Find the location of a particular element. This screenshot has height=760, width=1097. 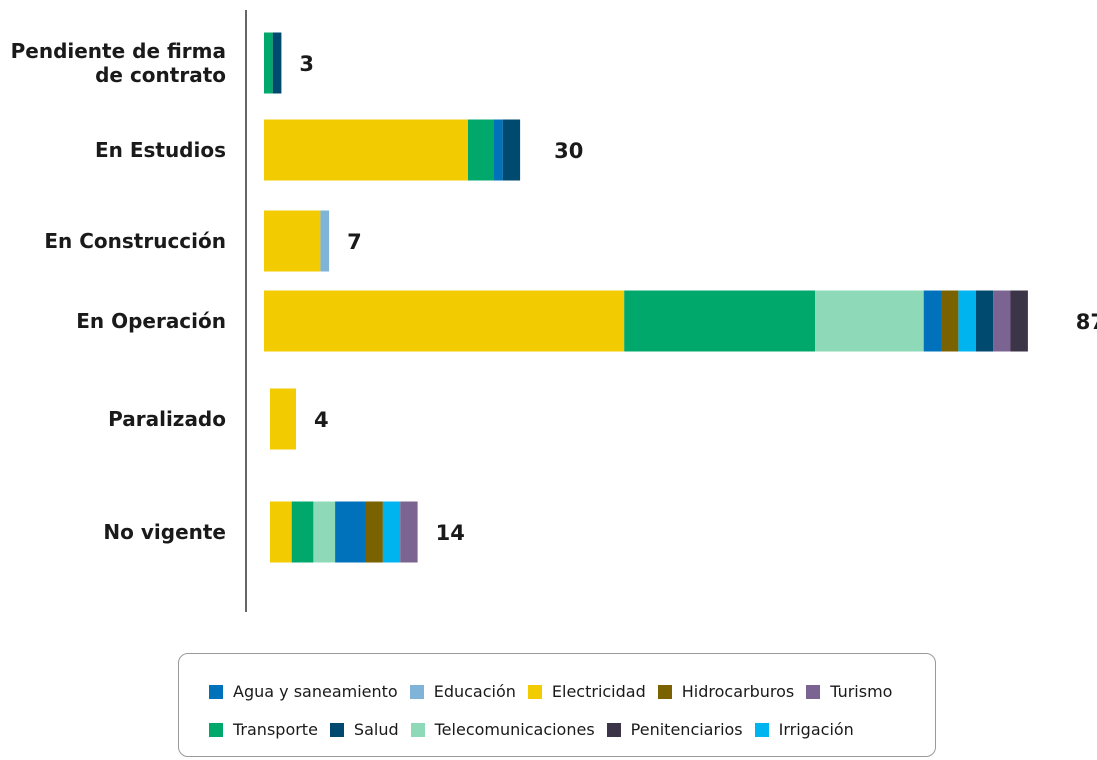

category-label-4: Paralizado is located at coordinates (167, 419).